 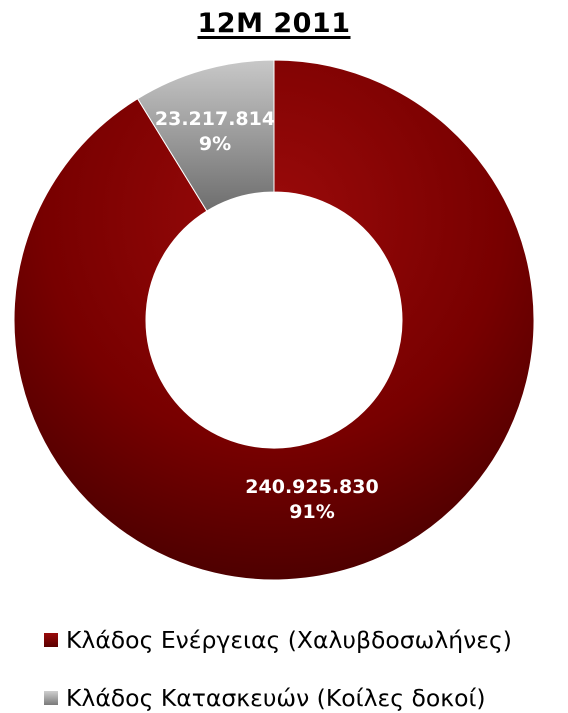 What do you see at coordinates (311, 487) in the screenshot?
I see `data-label-value-0: 240.925.830` at bounding box center [311, 487].